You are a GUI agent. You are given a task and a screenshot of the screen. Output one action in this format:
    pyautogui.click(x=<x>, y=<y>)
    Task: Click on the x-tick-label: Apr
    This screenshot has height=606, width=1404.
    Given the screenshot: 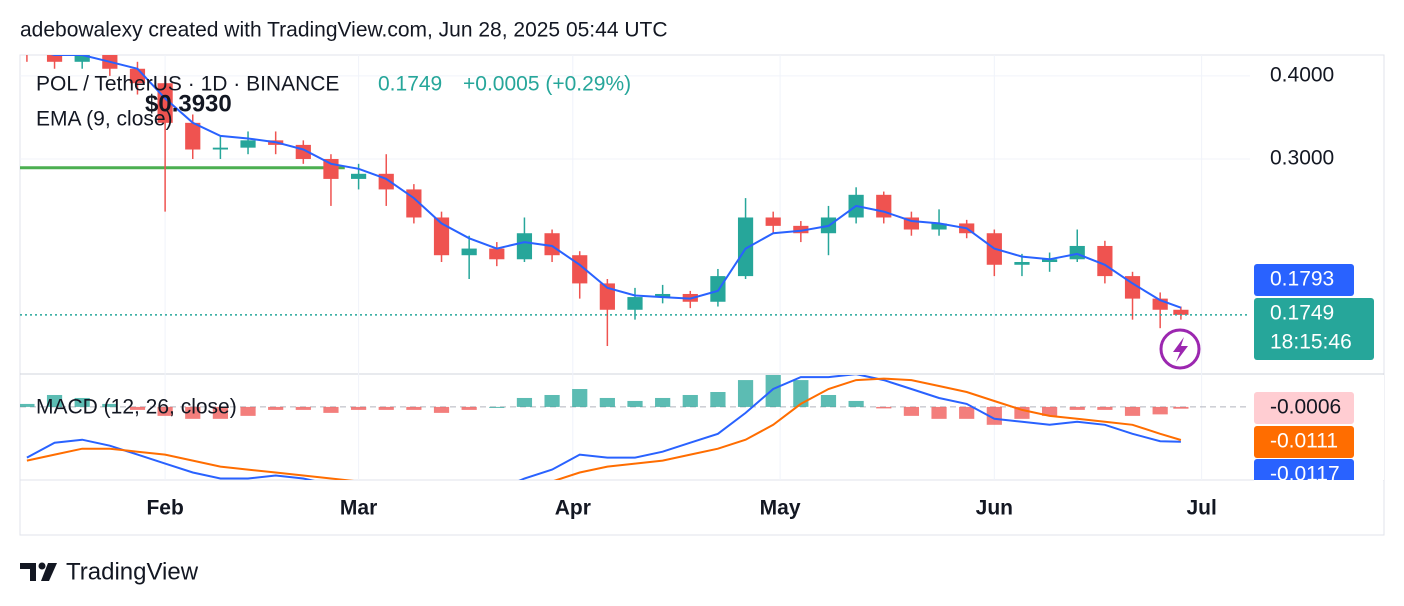 What is the action you would take?
    pyautogui.click(x=573, y=508)
    